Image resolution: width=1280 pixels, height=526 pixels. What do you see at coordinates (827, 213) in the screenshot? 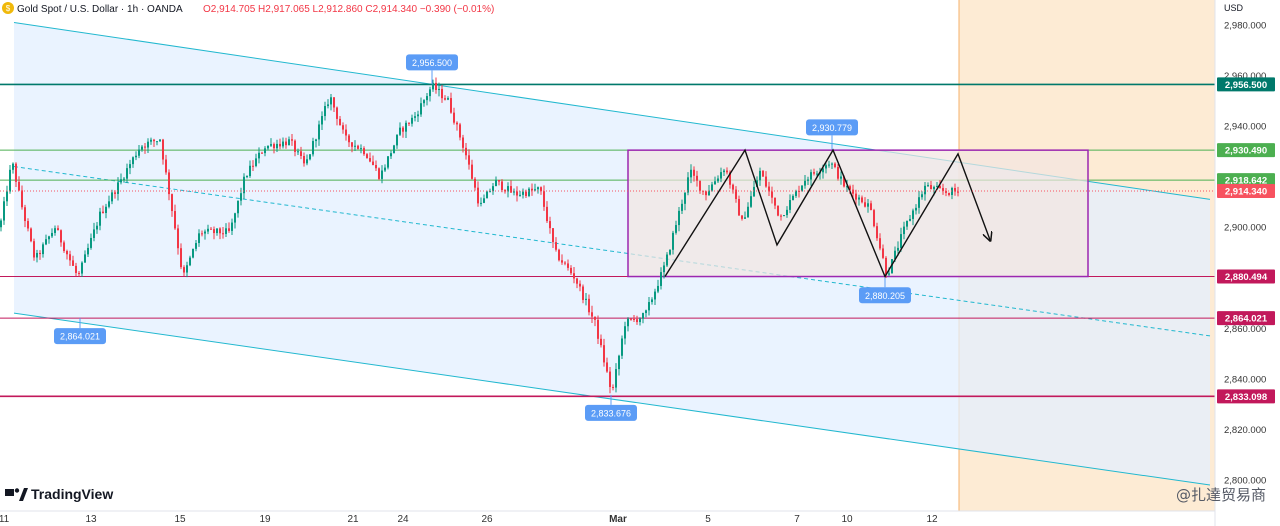
I see `zigzag-projection` at bounding box center [827, 213].